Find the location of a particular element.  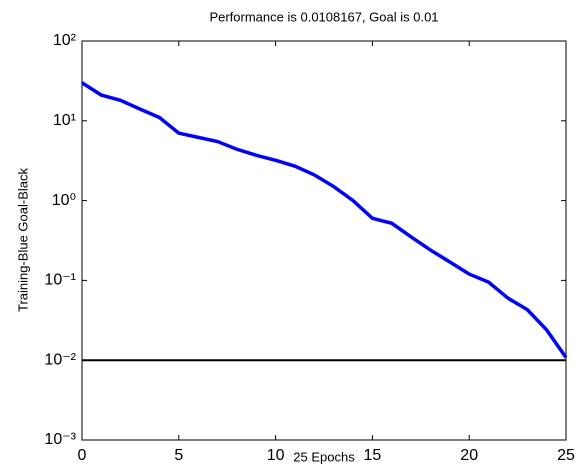

y-tick-label: 10⁰ is located at coordinates (64, 200).